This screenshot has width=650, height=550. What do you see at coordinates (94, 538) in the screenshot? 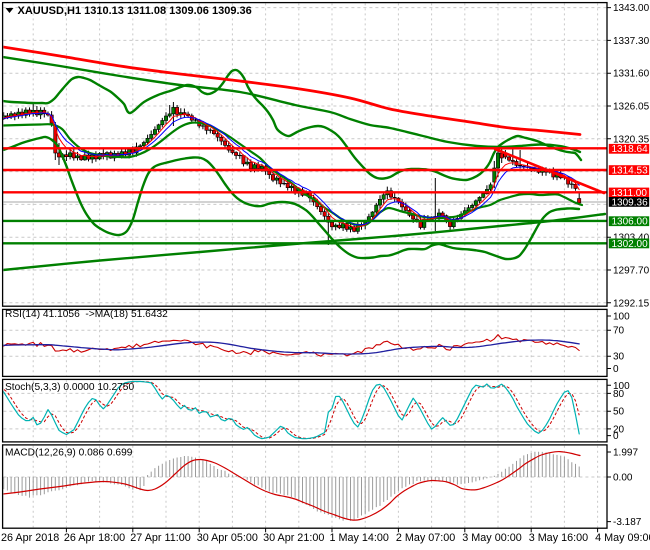
I see `svg-text: 26 Apr 18:00` at bounding box center [94, 538].